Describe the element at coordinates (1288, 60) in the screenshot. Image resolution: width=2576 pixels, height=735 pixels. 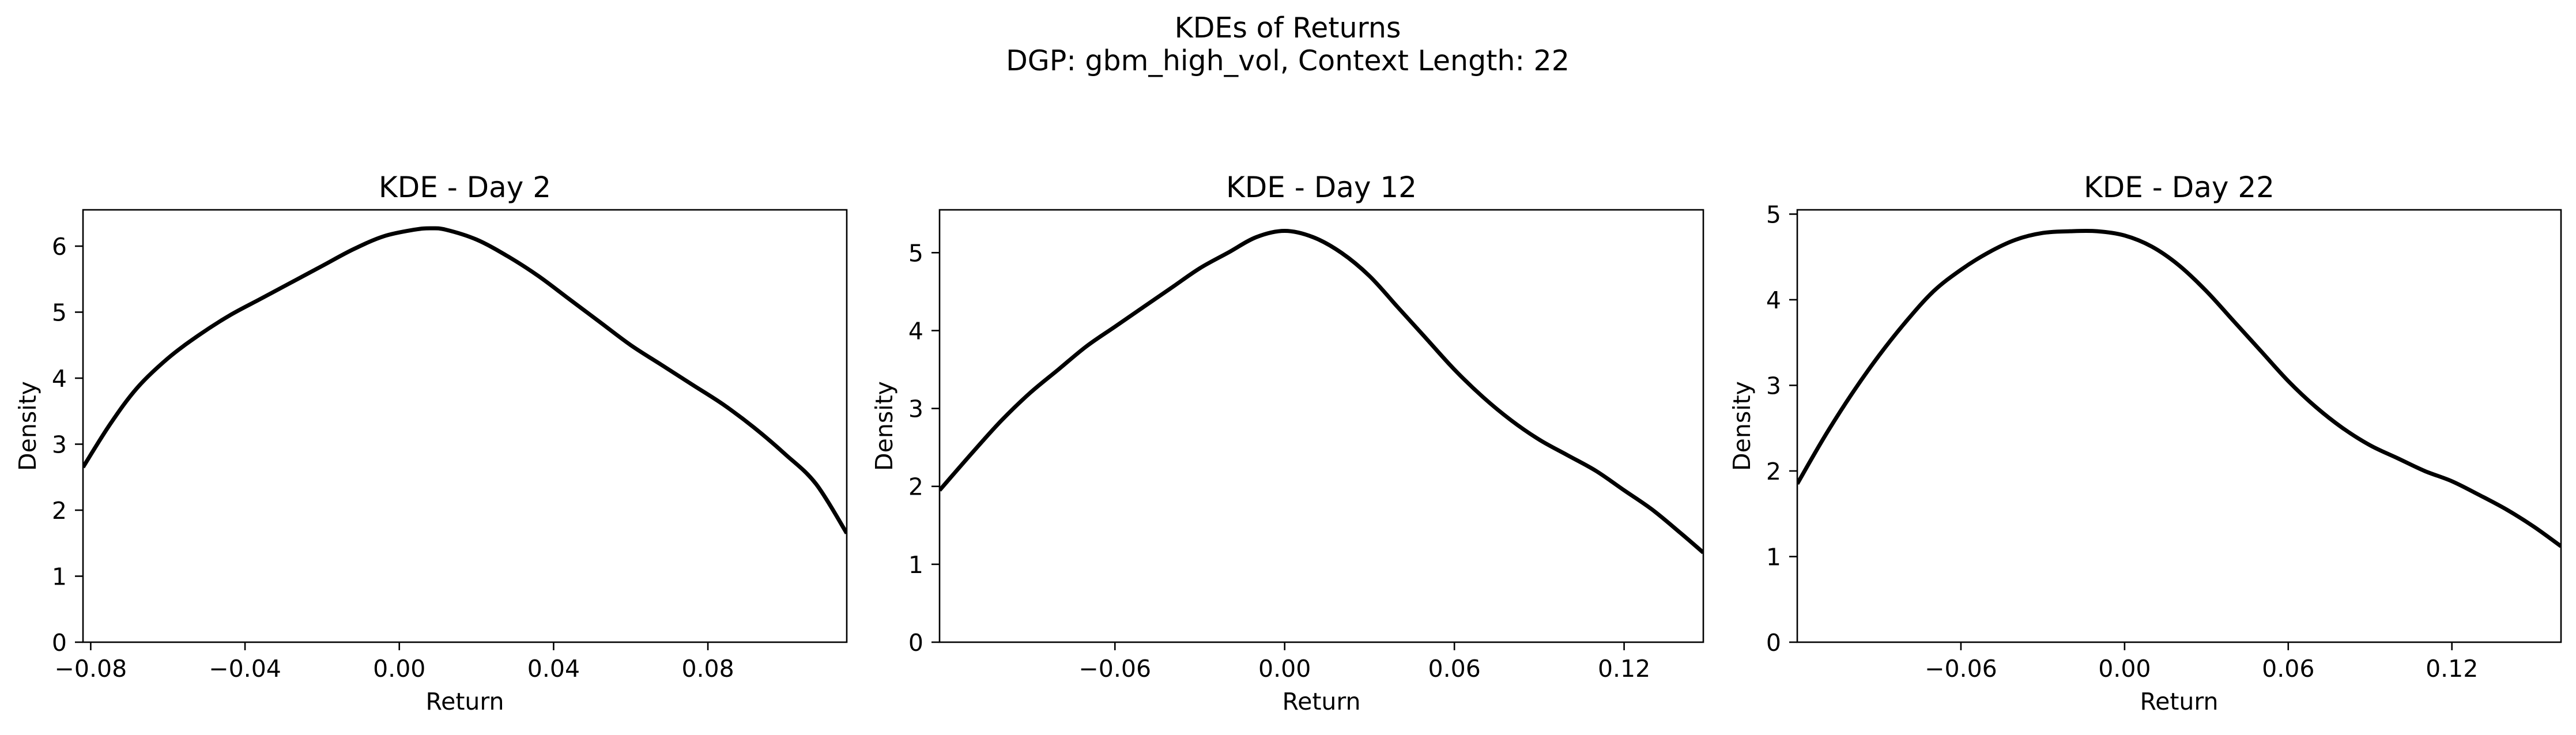
I see `figure-subtitle: DGP: gbm_high_vol, Context Length: 22` at that location.